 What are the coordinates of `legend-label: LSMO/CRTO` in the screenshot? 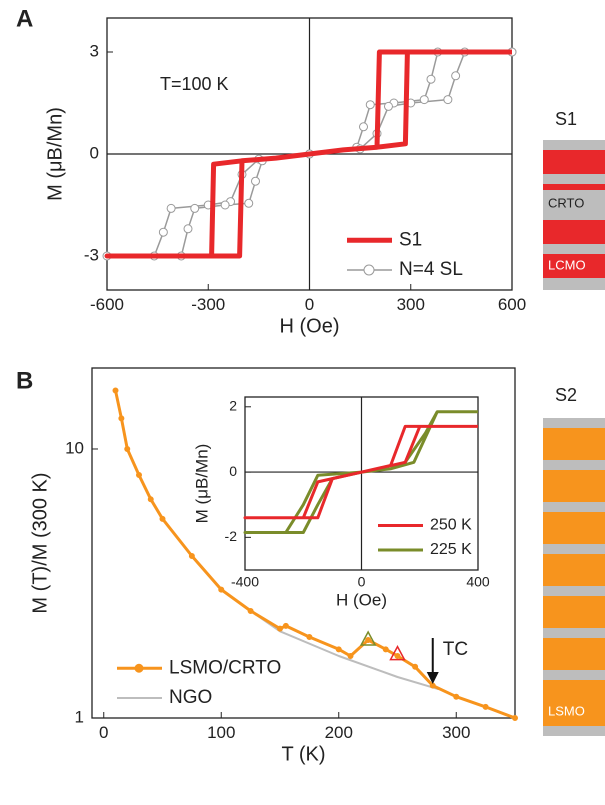 It's located at (225, 667).